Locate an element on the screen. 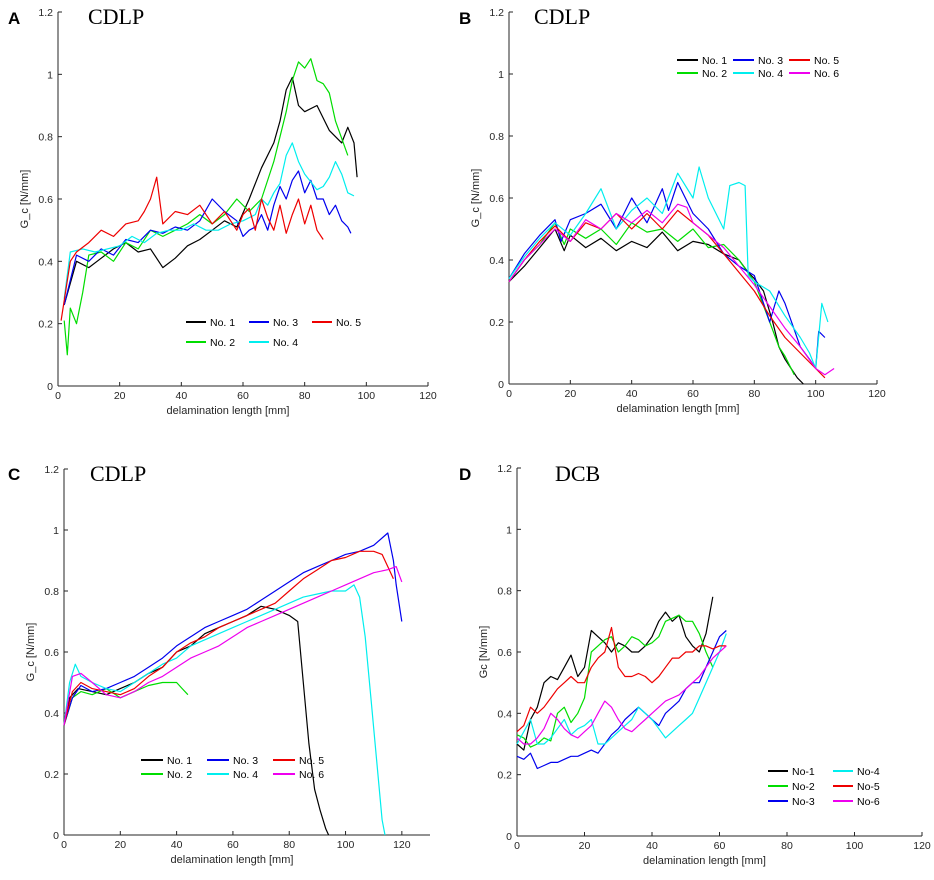  y-axis-label: Gc [N/mm] is located at coordinates (484, 652).